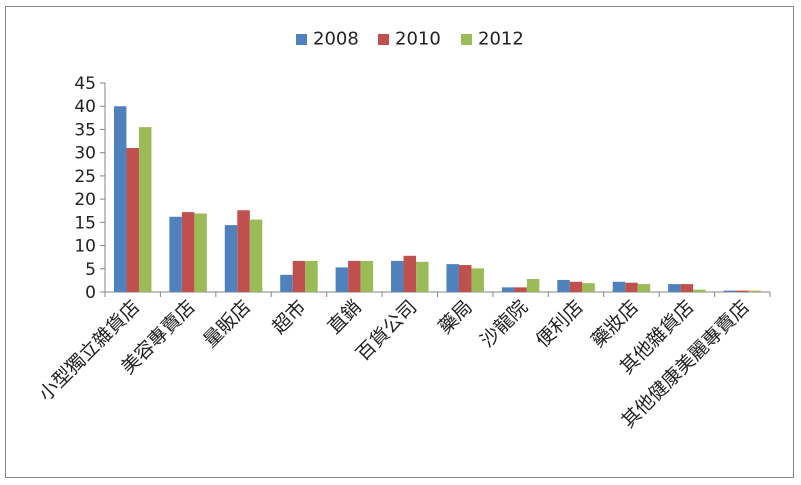  I want to click on y-tick-label: 10, so click(85, 247).